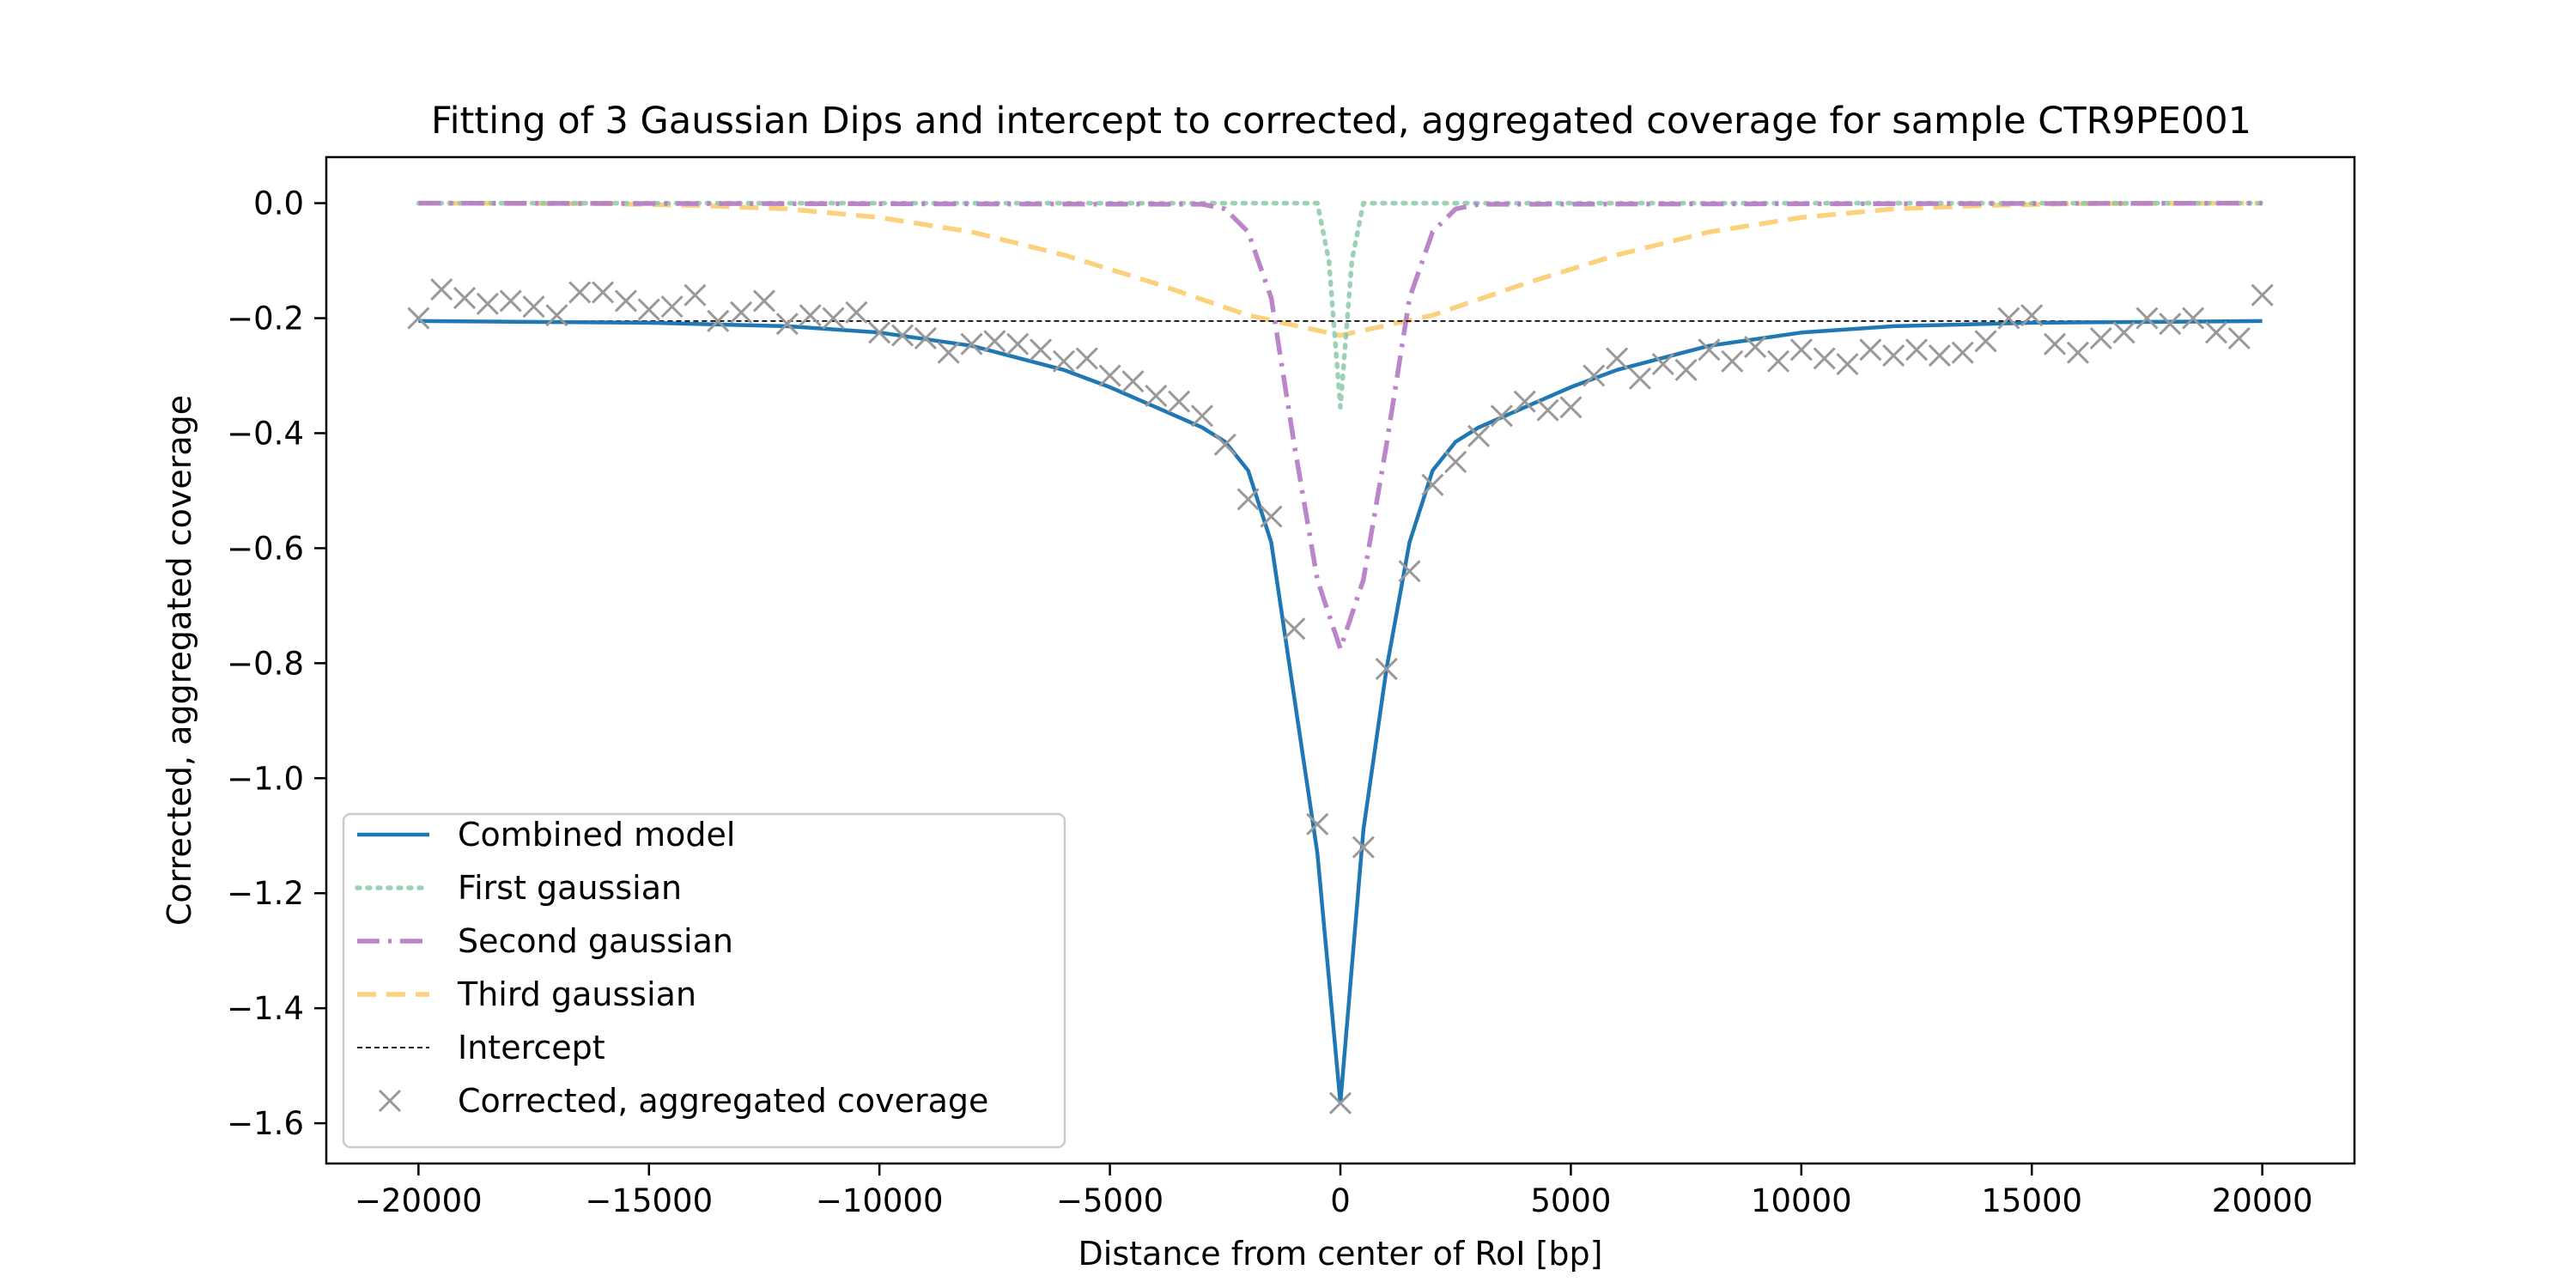  What do you see at coordinates (265, 663) in the screenshot?
I see `y-tick-label: −0.8` at bounding box center [265, 663].